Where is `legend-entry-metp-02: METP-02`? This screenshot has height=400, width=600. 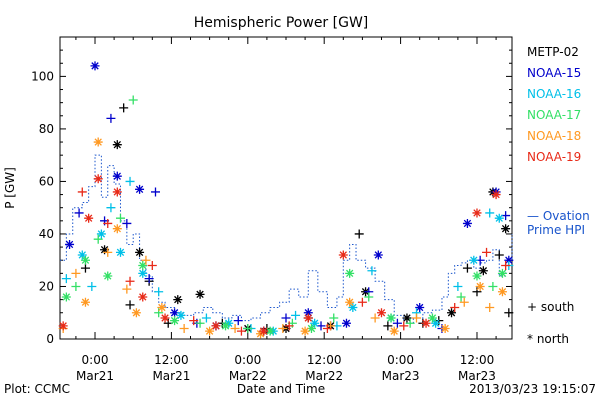 legend-entry-metp-02: METP-02 is located at coordinates (553, 52).